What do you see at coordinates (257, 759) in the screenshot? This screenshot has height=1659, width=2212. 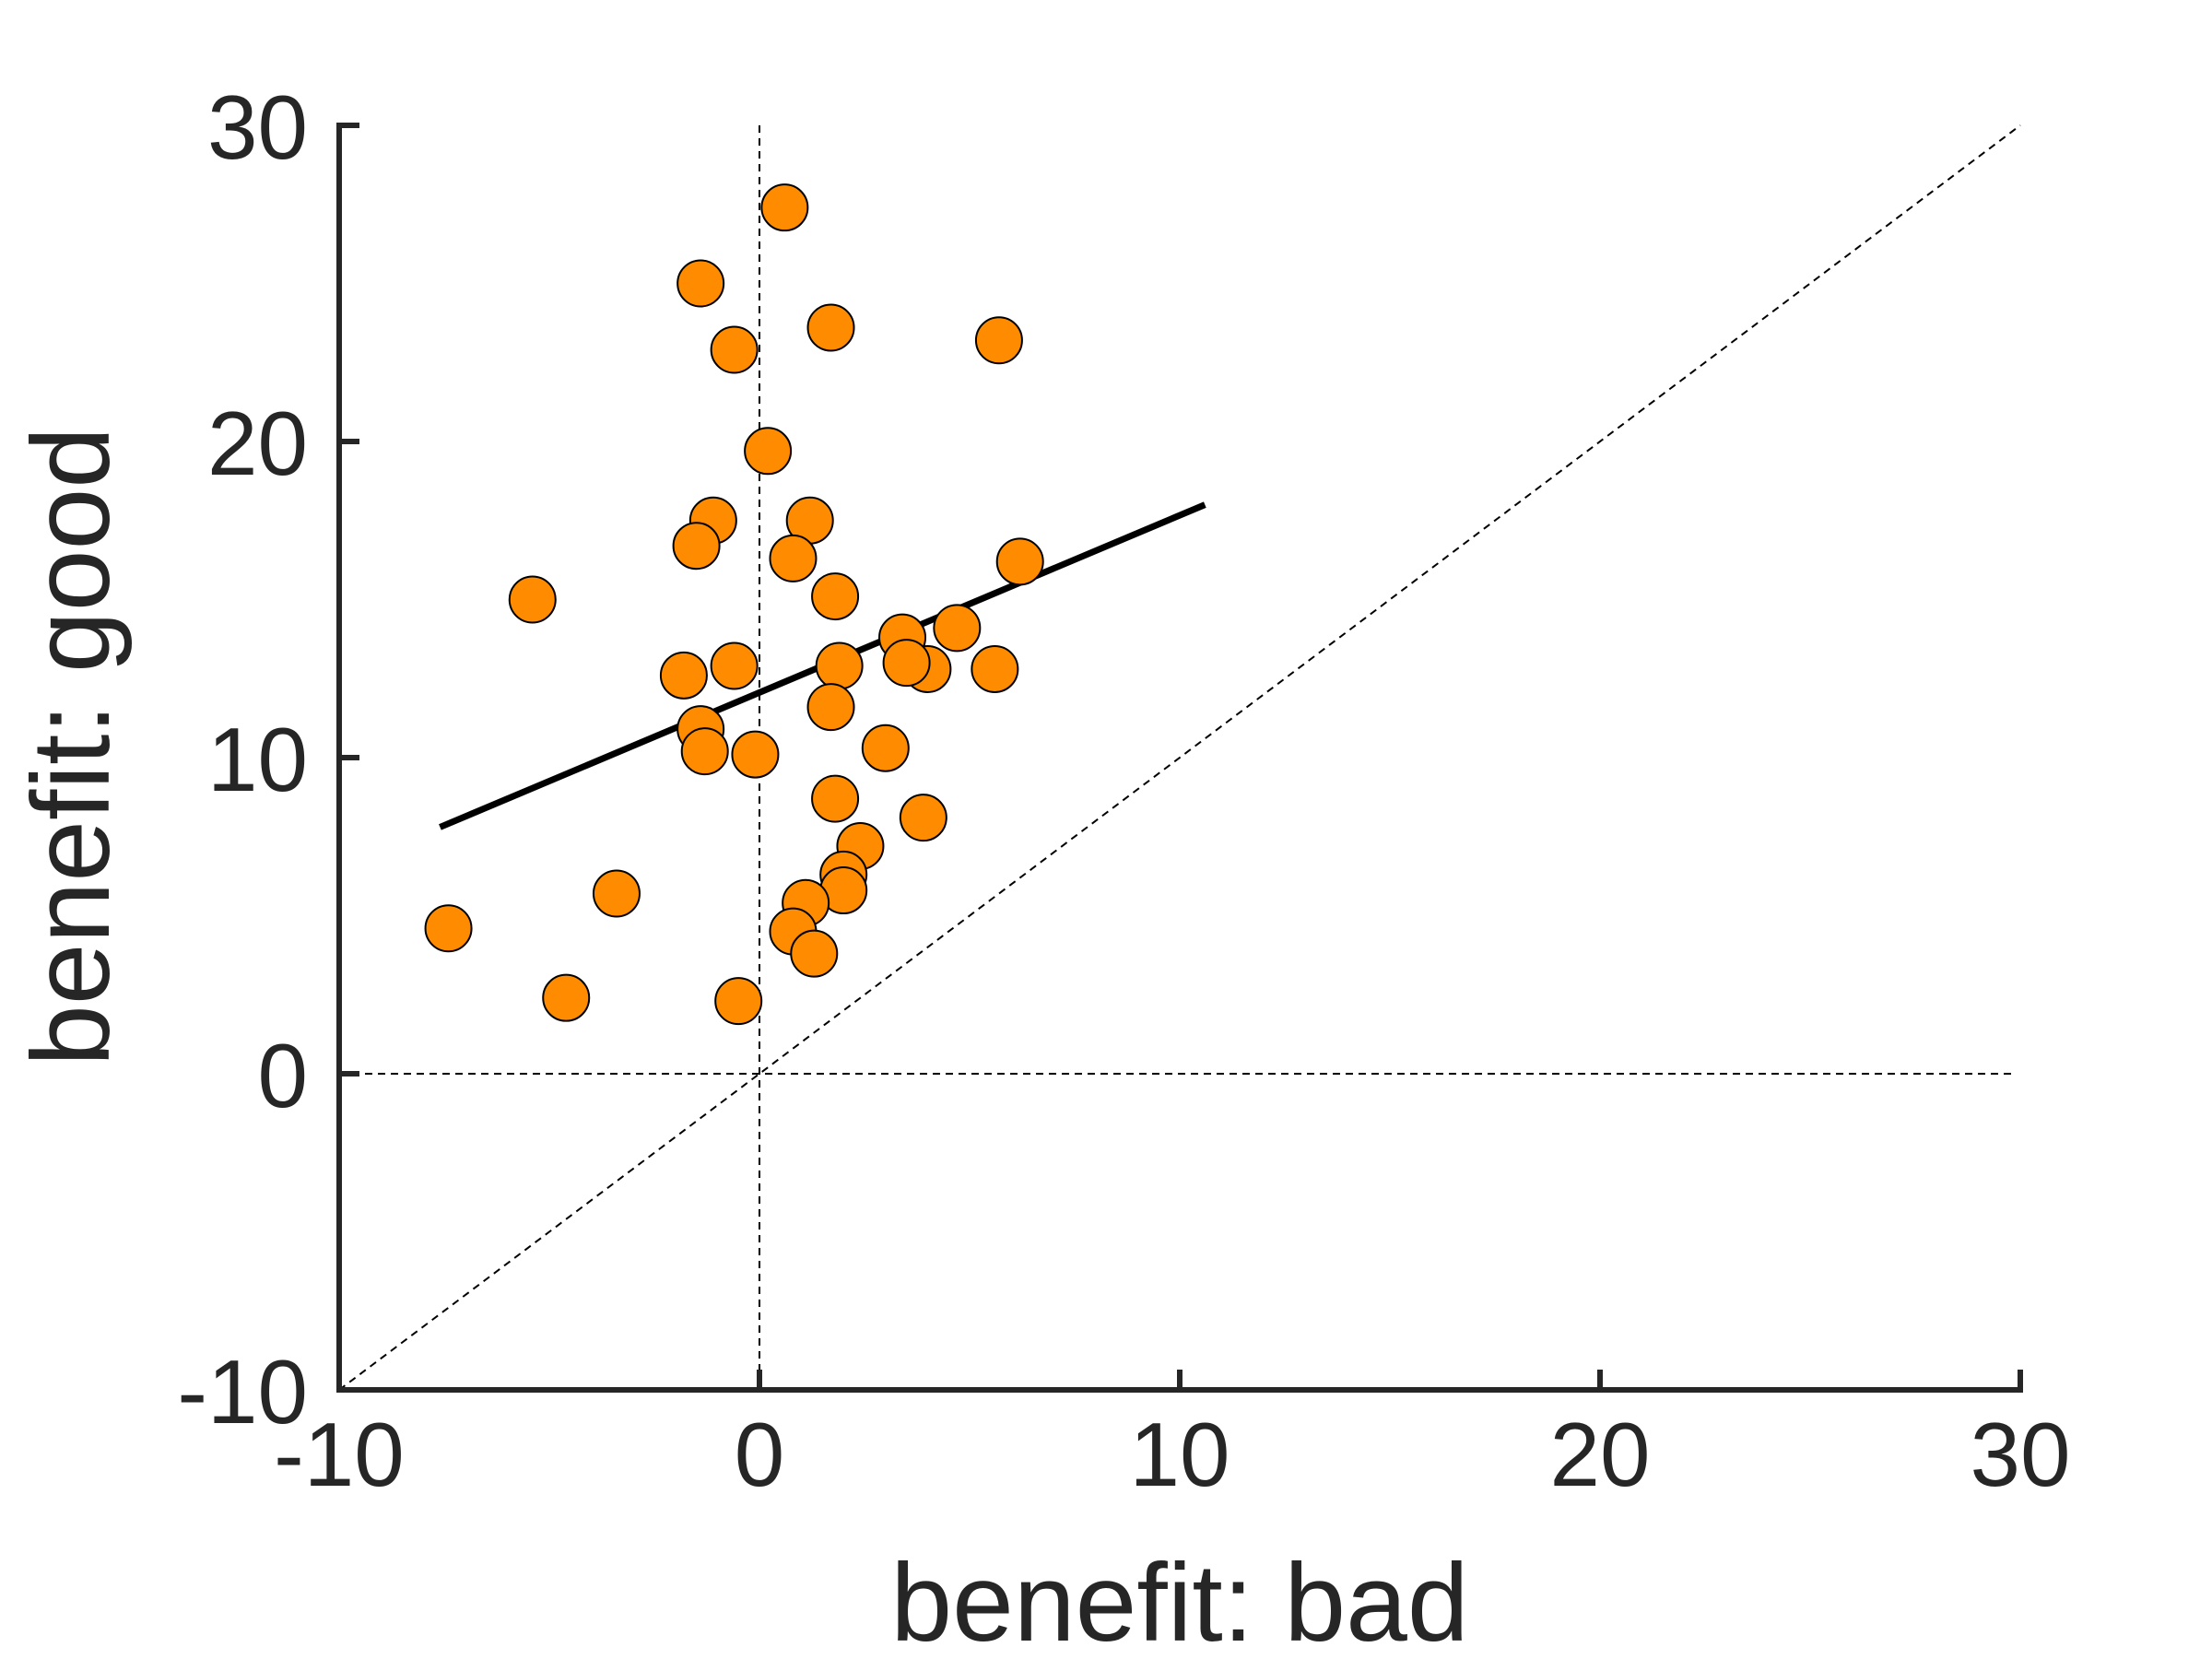 I see `y-tick-label: 10` at bounding box center [257, 759].